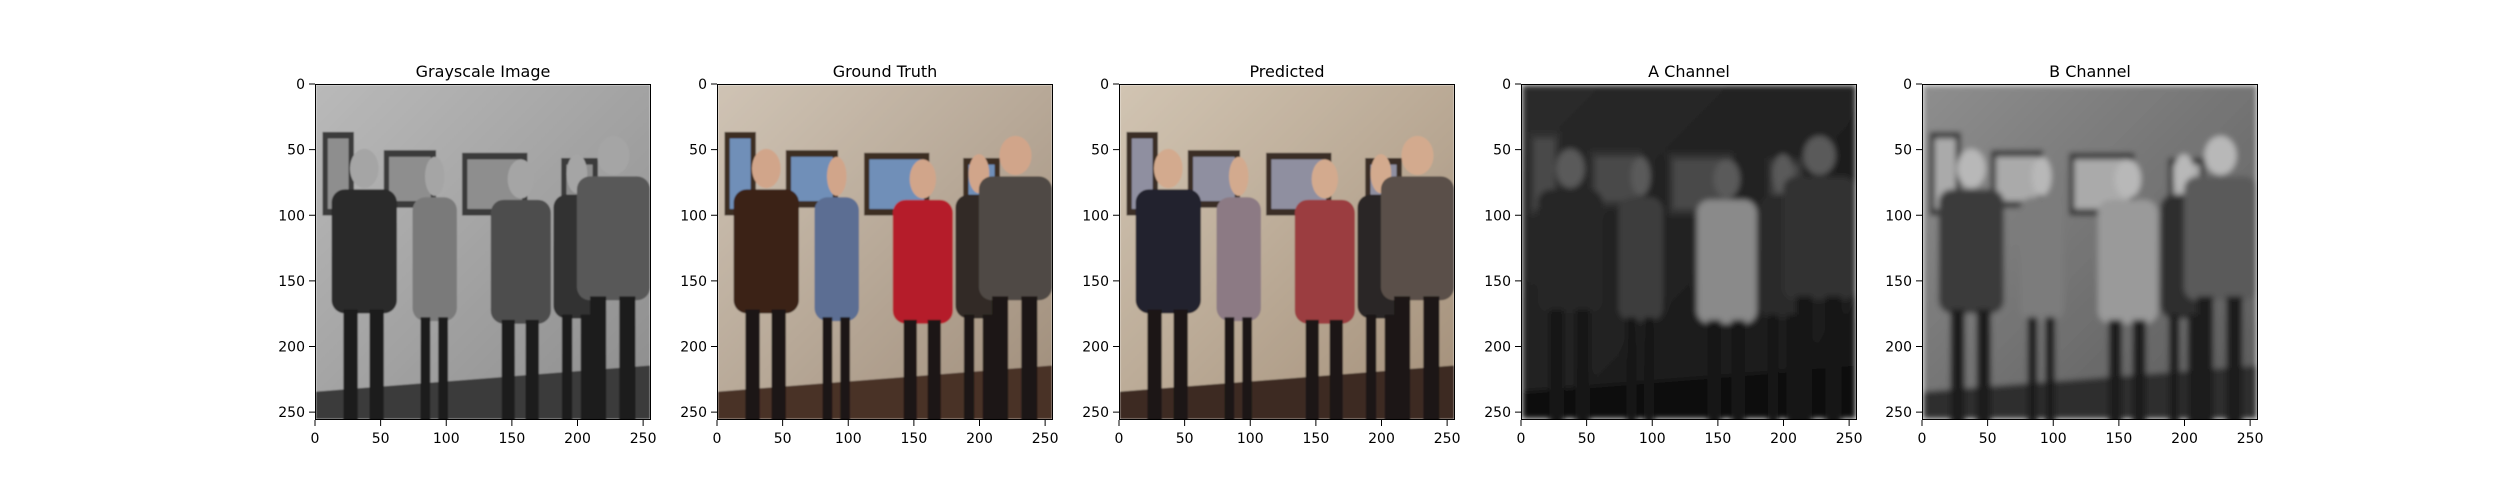 Image resolution: width=2500 pixels, height=500 pixels. What do you see at coordinates (364, 251) in the screenshot?
I see `person-1-torso` at bounding box center [364, 251].